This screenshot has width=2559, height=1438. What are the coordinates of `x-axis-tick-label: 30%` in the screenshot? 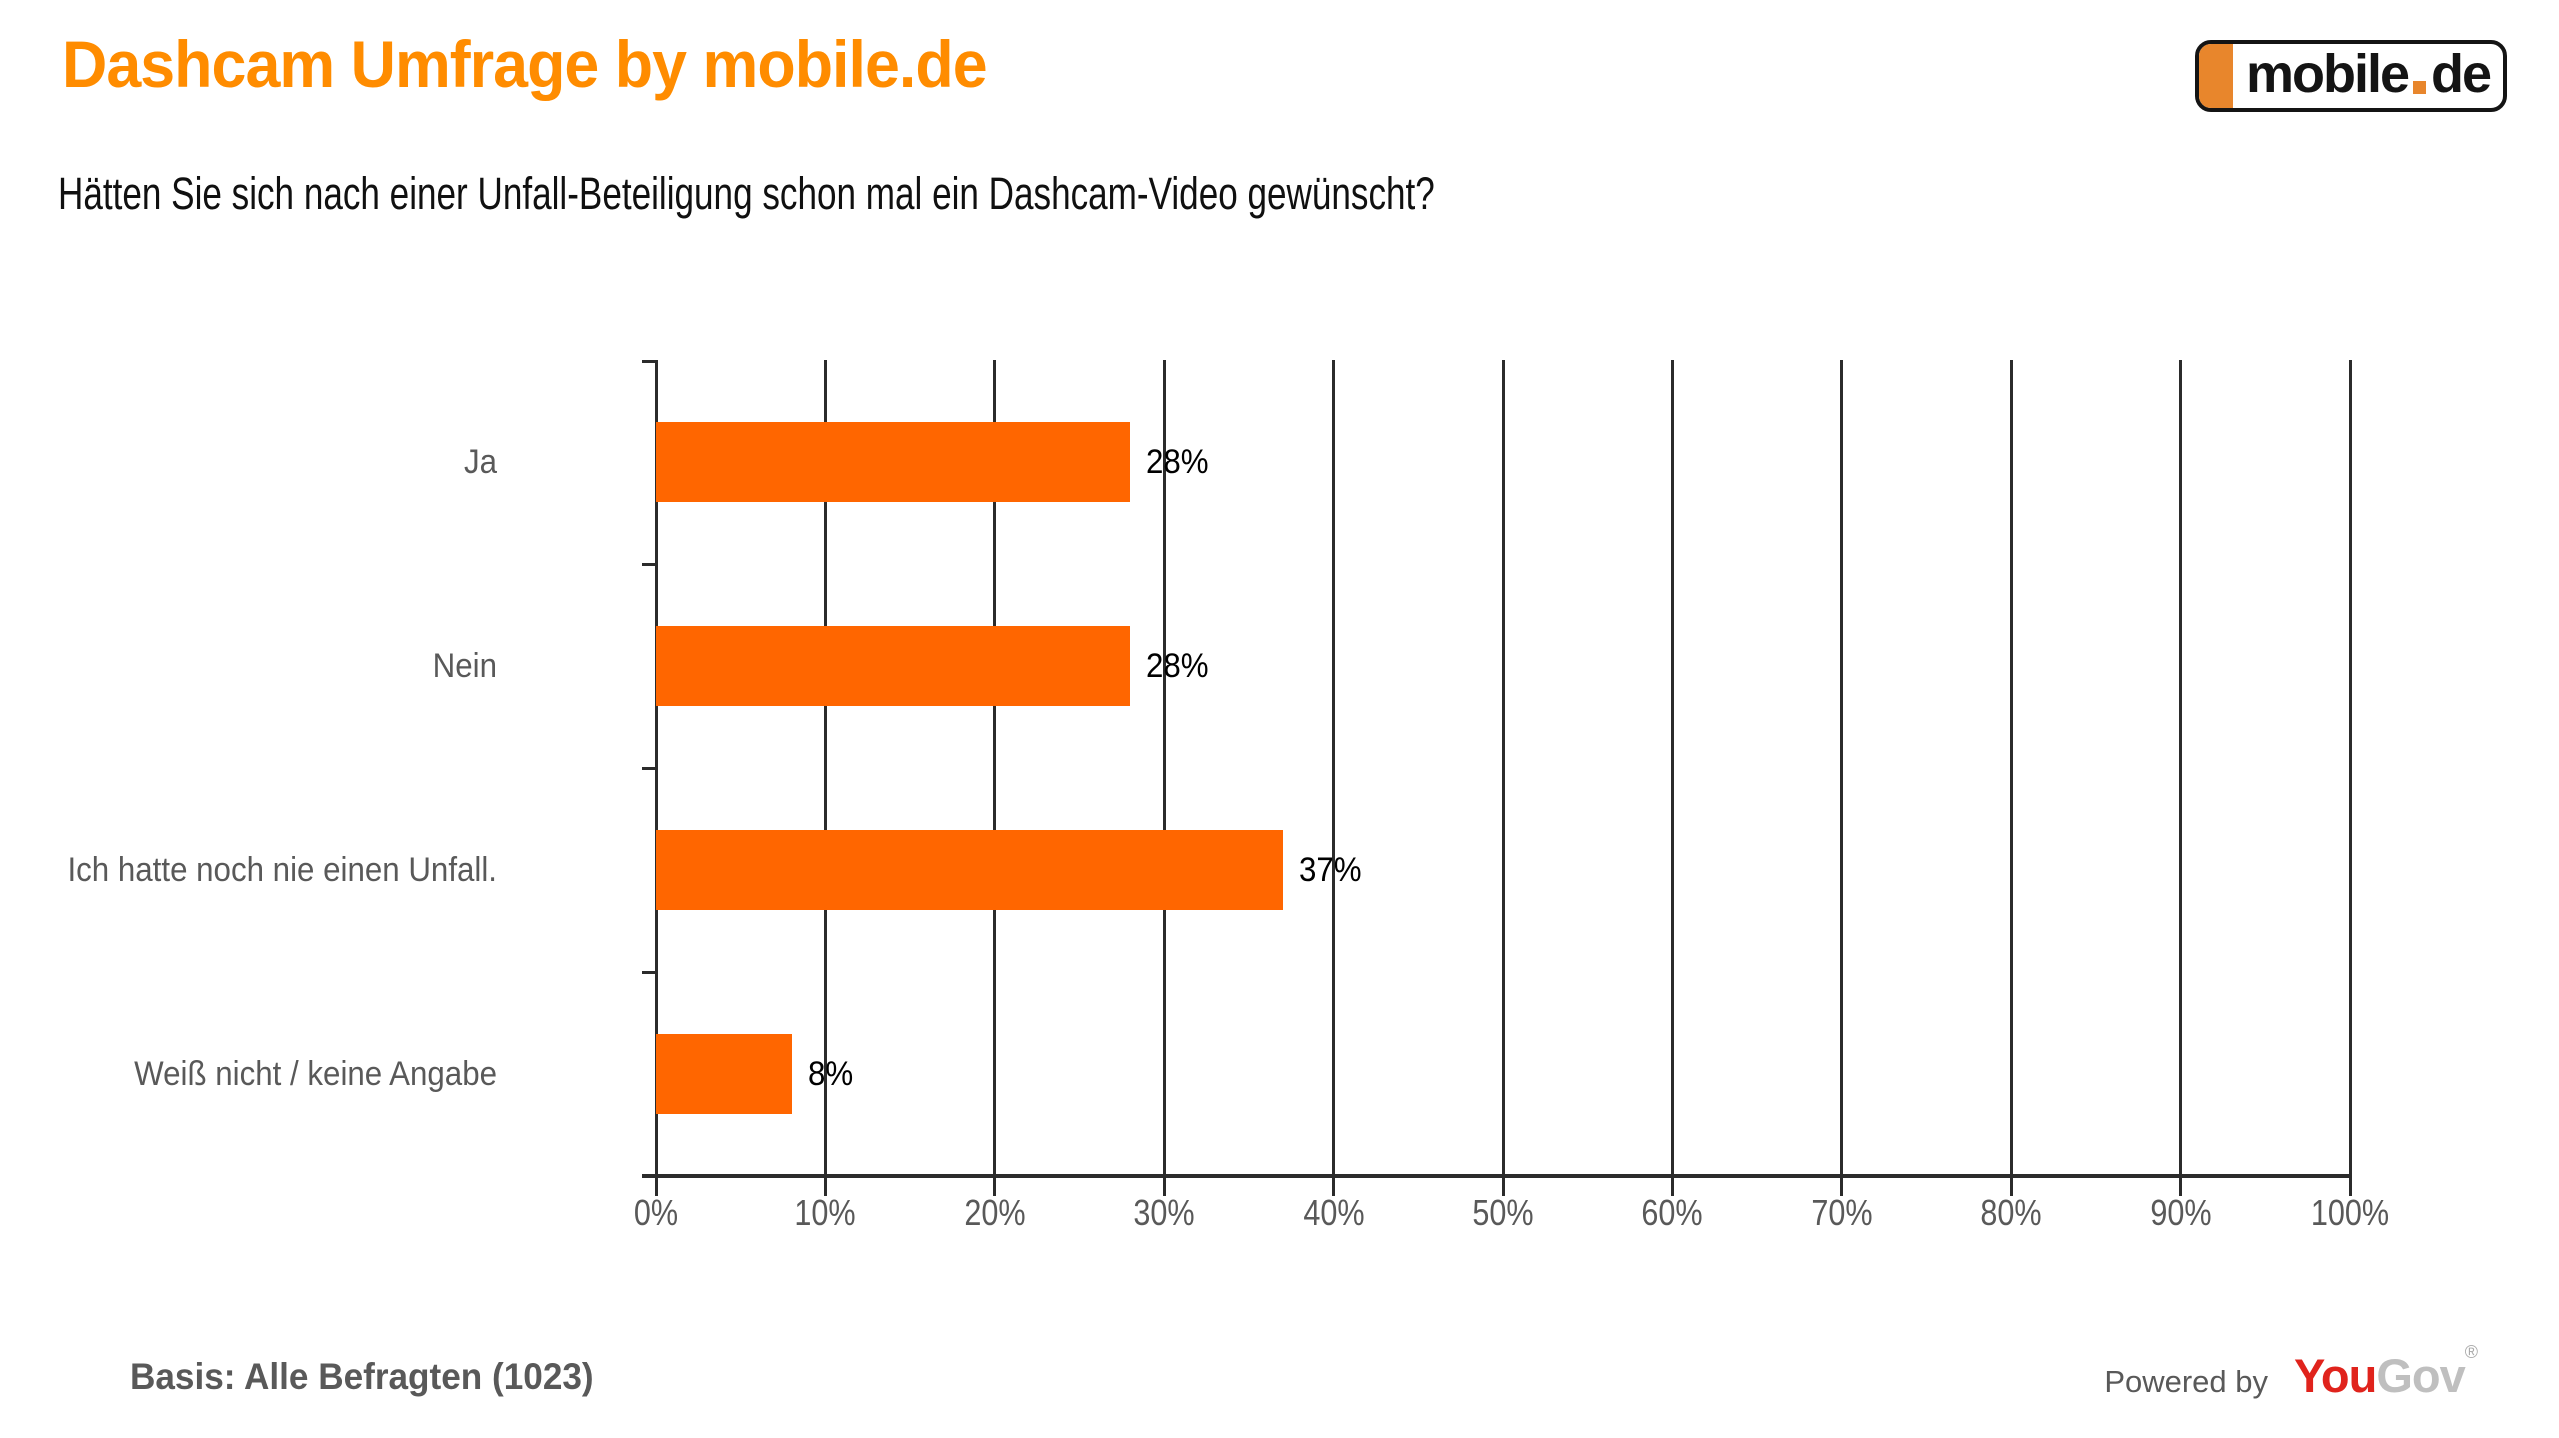 It's located at (1164, 1212).